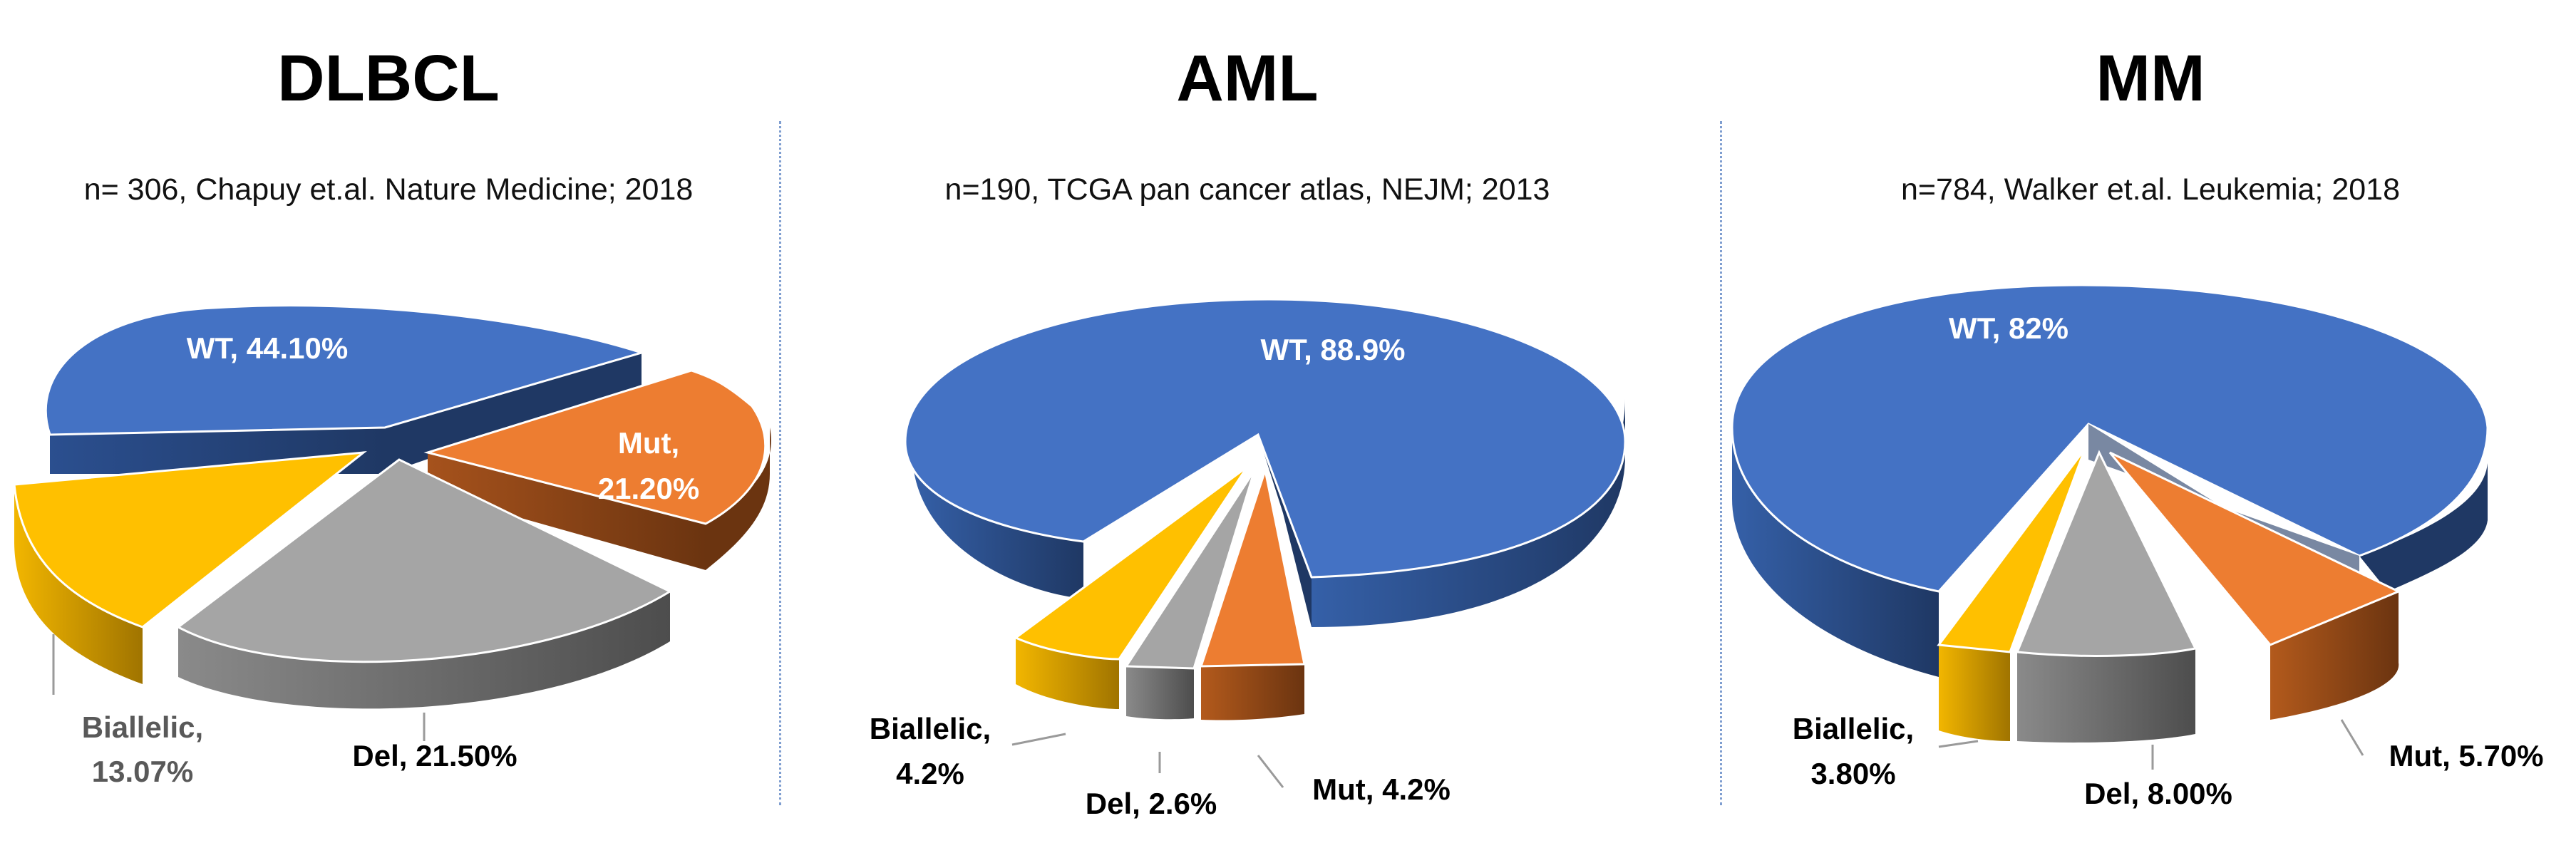  I want to click on mm-slice-del, so click(2106, 596).